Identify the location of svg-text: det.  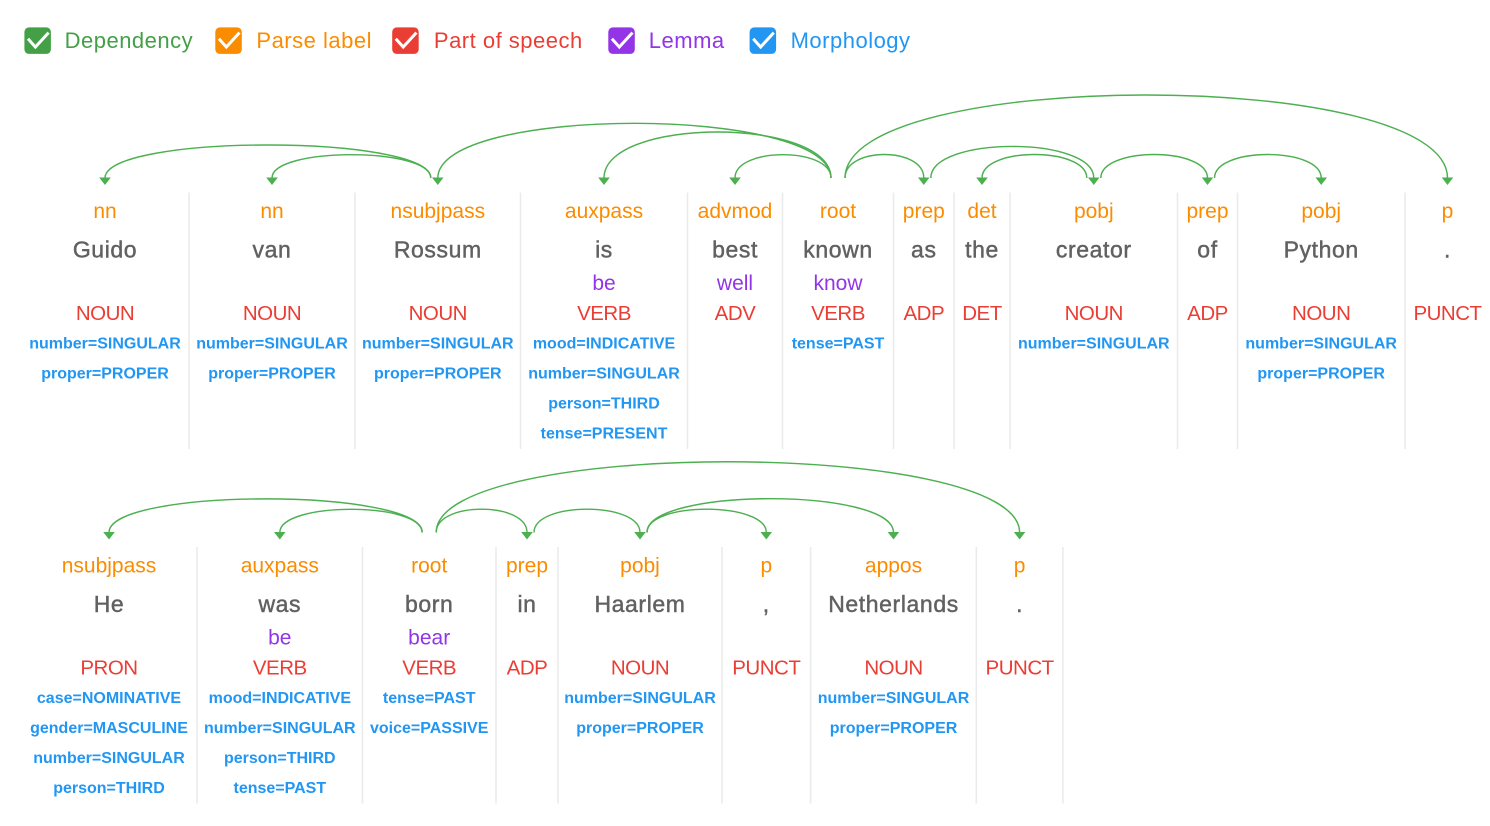
(981, 211).